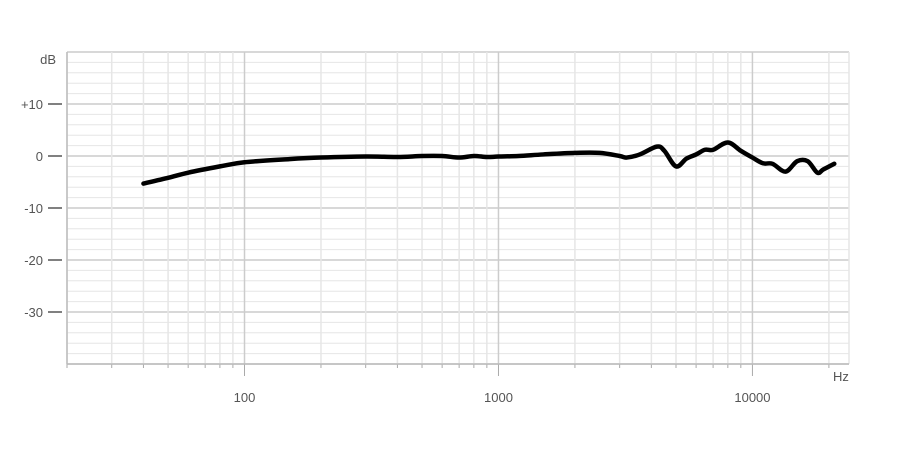 This screenshot has height=459, width=907. Describe the element at coordinates (752, 397) in the screenshot. I see `x-tick-label: 10000` at that location.